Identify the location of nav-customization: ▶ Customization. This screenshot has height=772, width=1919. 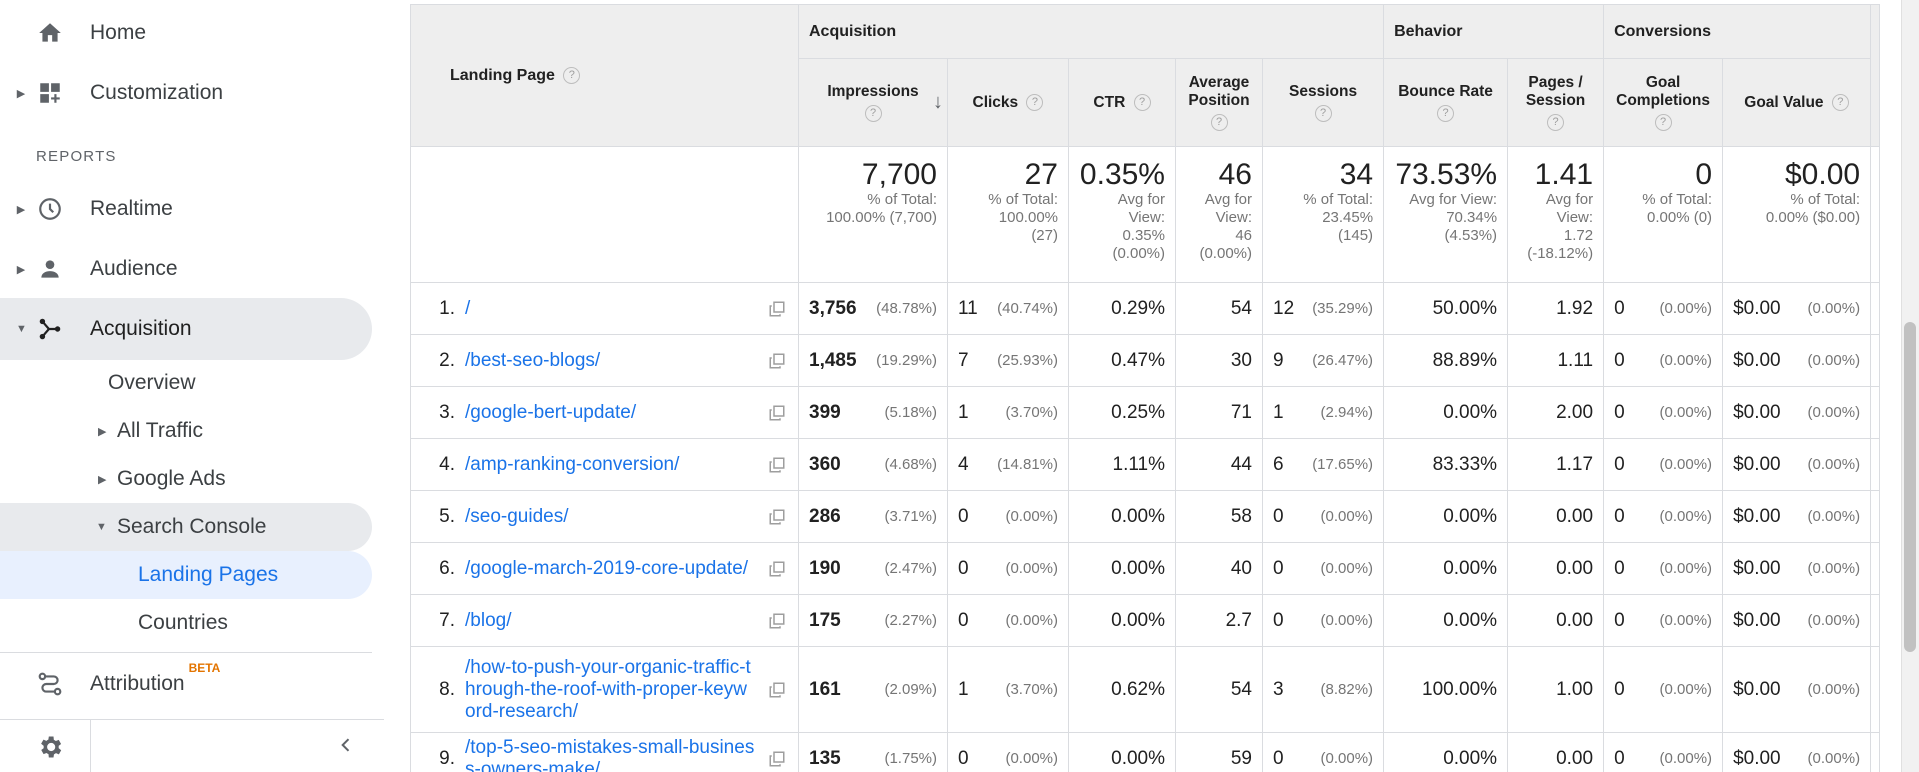
(186, 93).